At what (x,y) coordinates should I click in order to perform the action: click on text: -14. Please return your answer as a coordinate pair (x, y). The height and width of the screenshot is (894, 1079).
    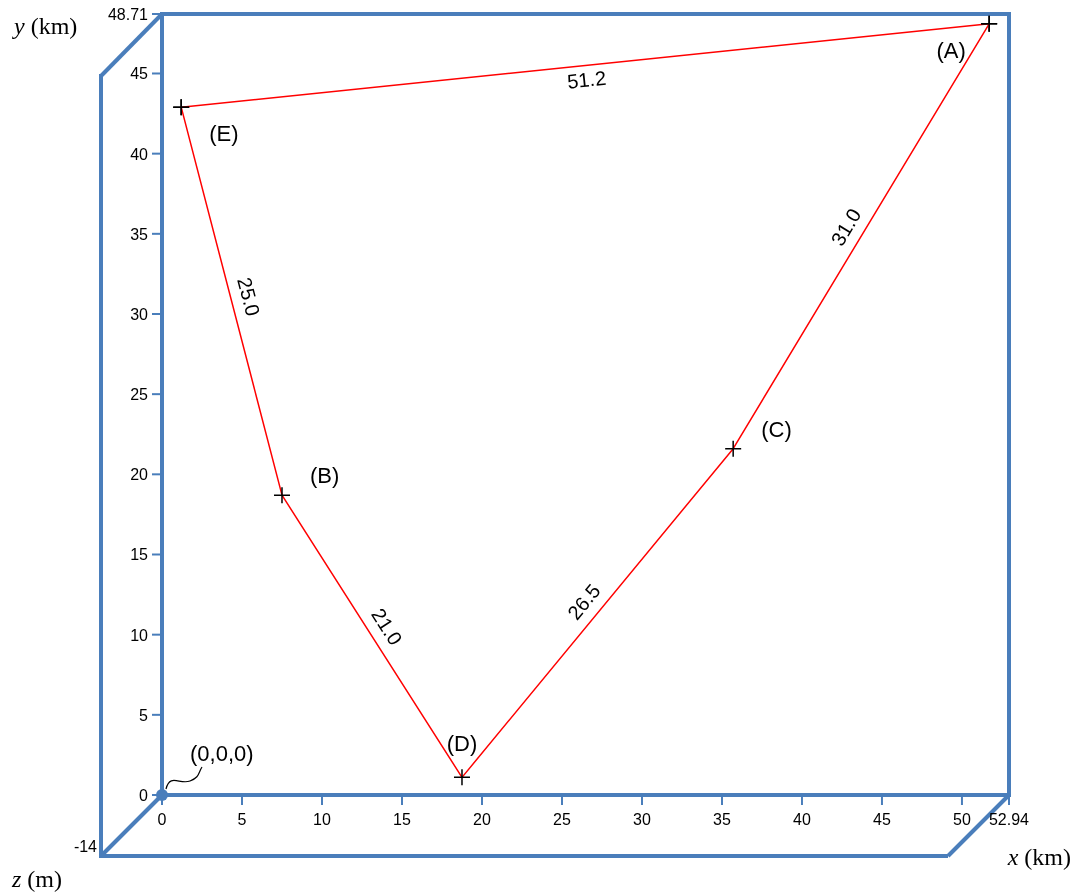
    Looking at the image, I should click on (85, 846).